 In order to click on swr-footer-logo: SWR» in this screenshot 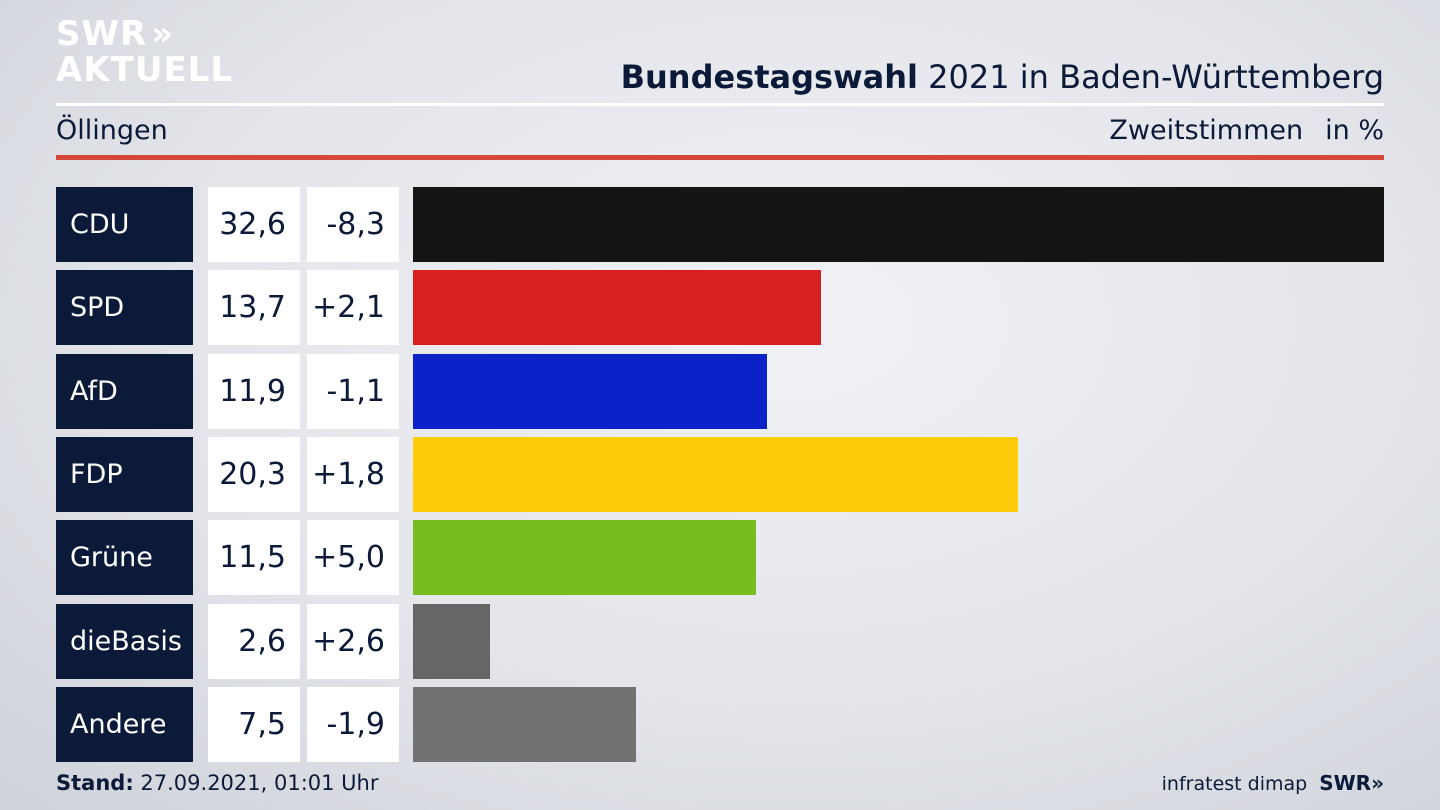, I will do `click(1351, 783)`.